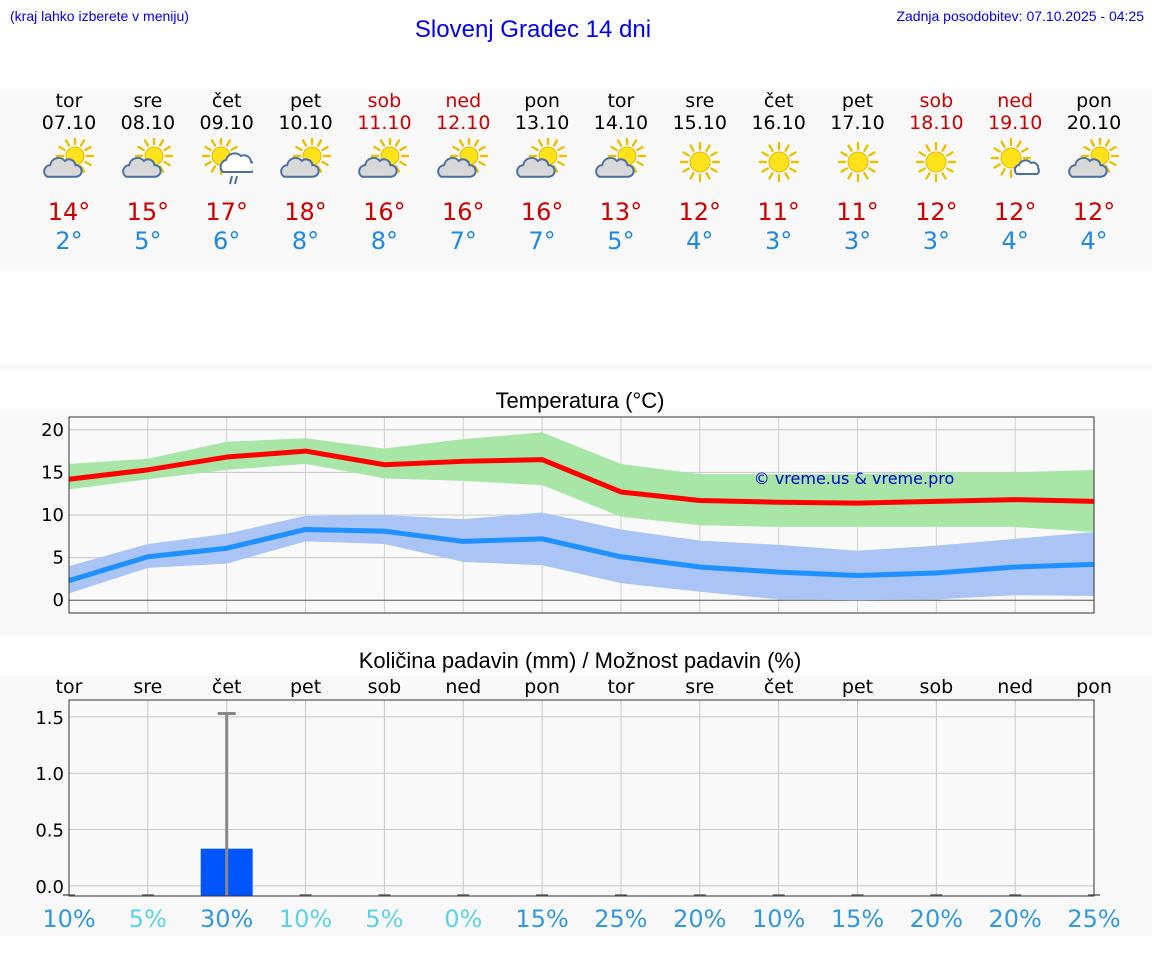 This screenshot has width=1152, height=975. I want to click on sun-small-cloud-icon, so click(1015, 158).